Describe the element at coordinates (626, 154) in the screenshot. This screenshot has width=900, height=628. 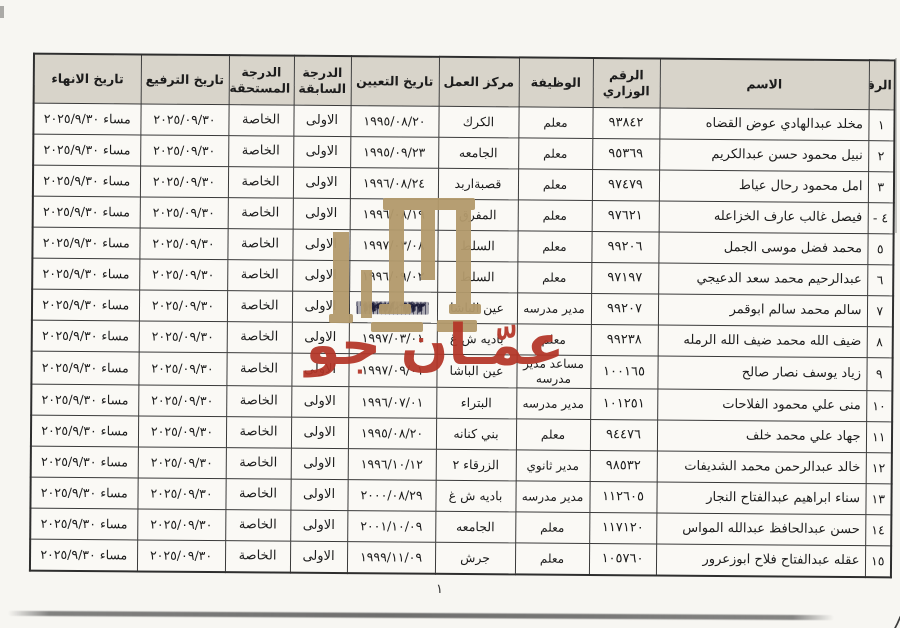
I see `table-cell: ٩٥٣٦٩` at that location.